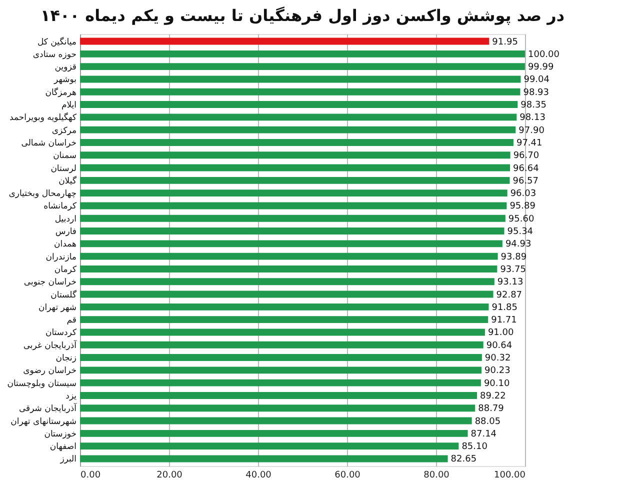  What do you see at coordinates (61, 257) in the screenshot?
I see `y-tick-label: مازندران` at bounding box center [61, 257].